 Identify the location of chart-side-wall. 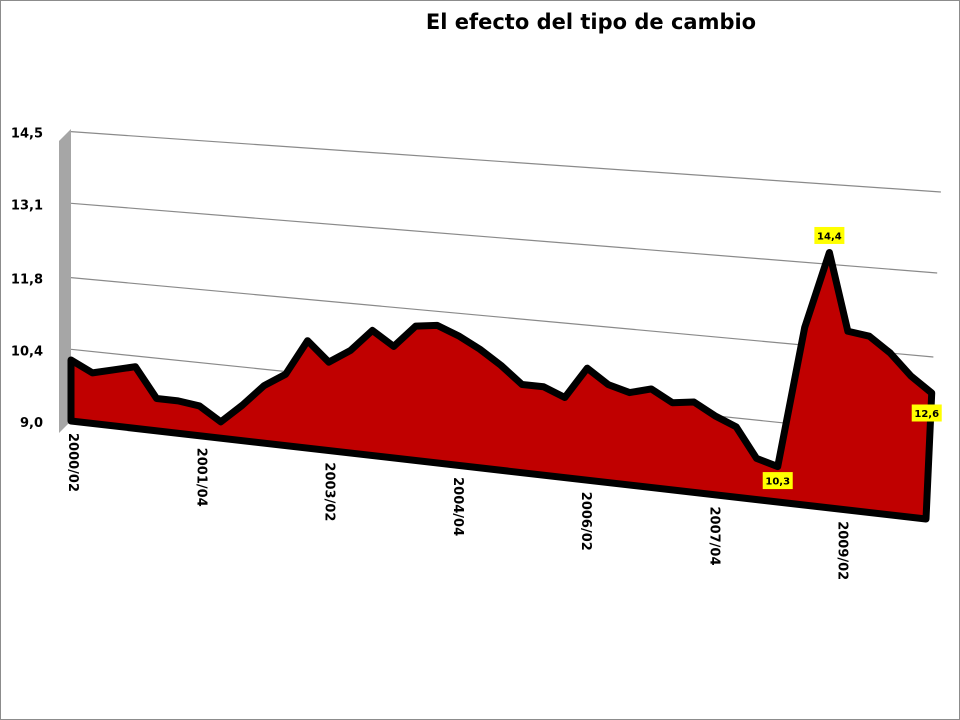
(65, 281).